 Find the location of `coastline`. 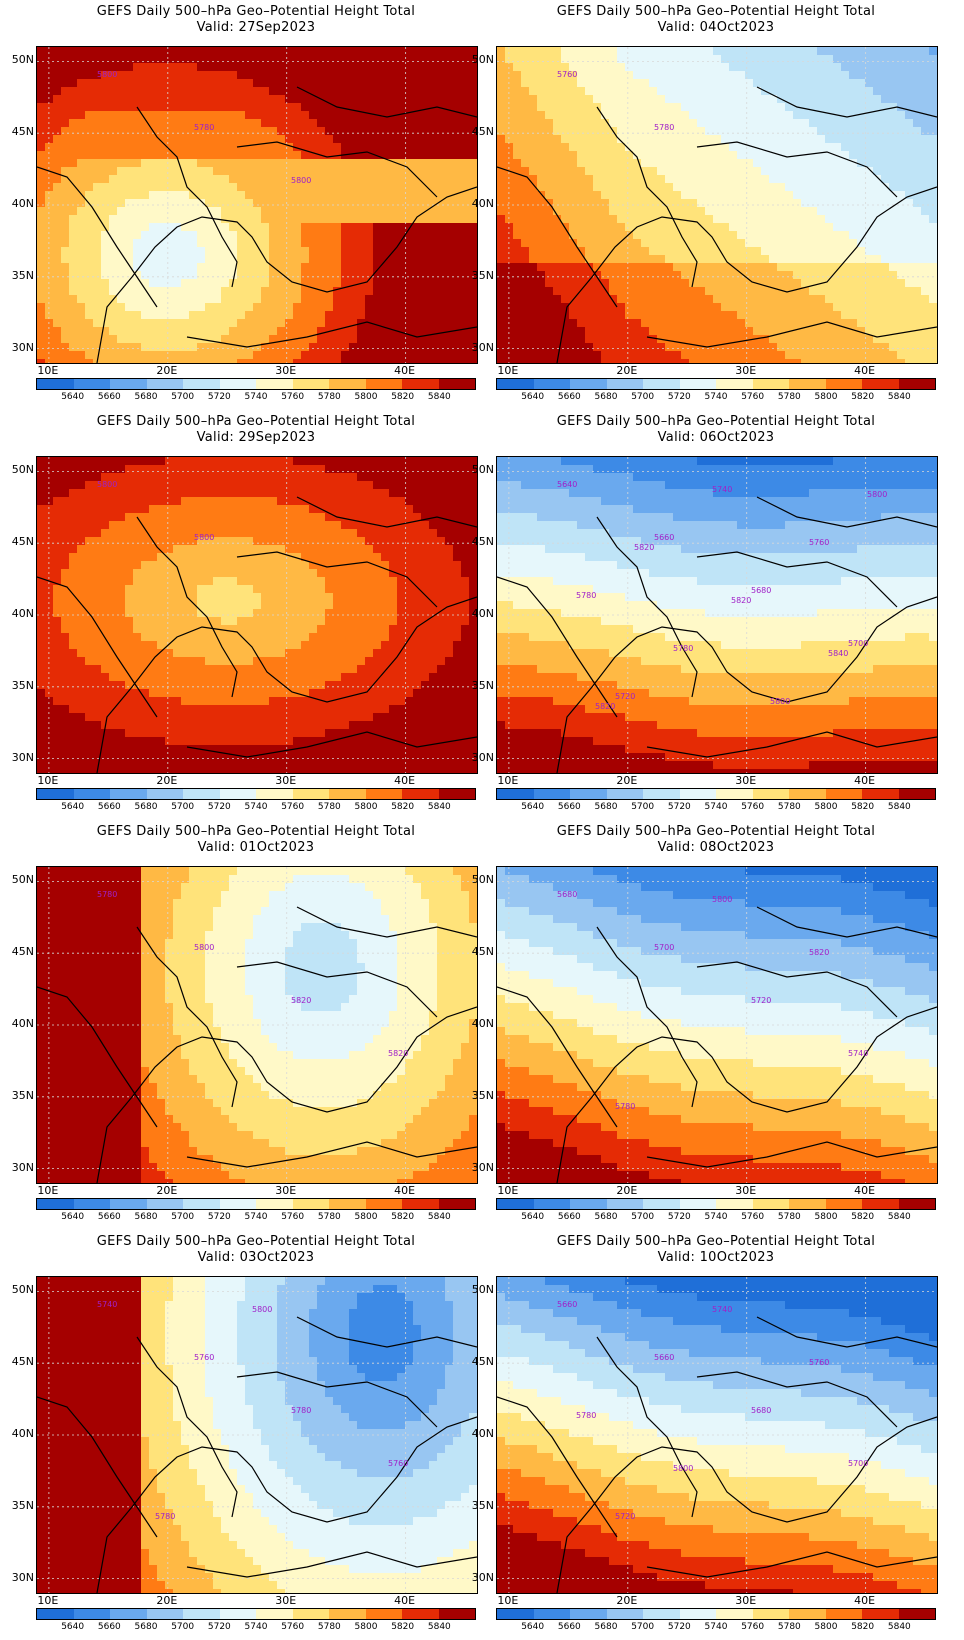

coastline is located at coordinates (337, 169).